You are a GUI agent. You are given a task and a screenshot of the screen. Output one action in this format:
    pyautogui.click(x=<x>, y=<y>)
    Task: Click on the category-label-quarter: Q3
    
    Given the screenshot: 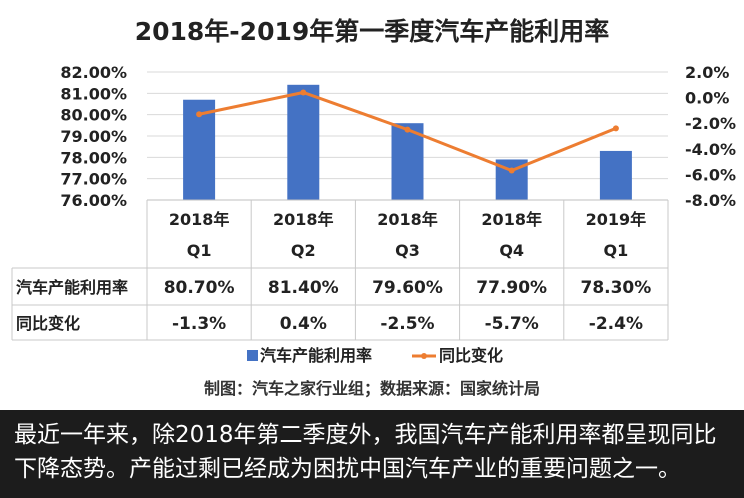 What is the action you would take?
    pyautogui.click(x=407, y=250)
    